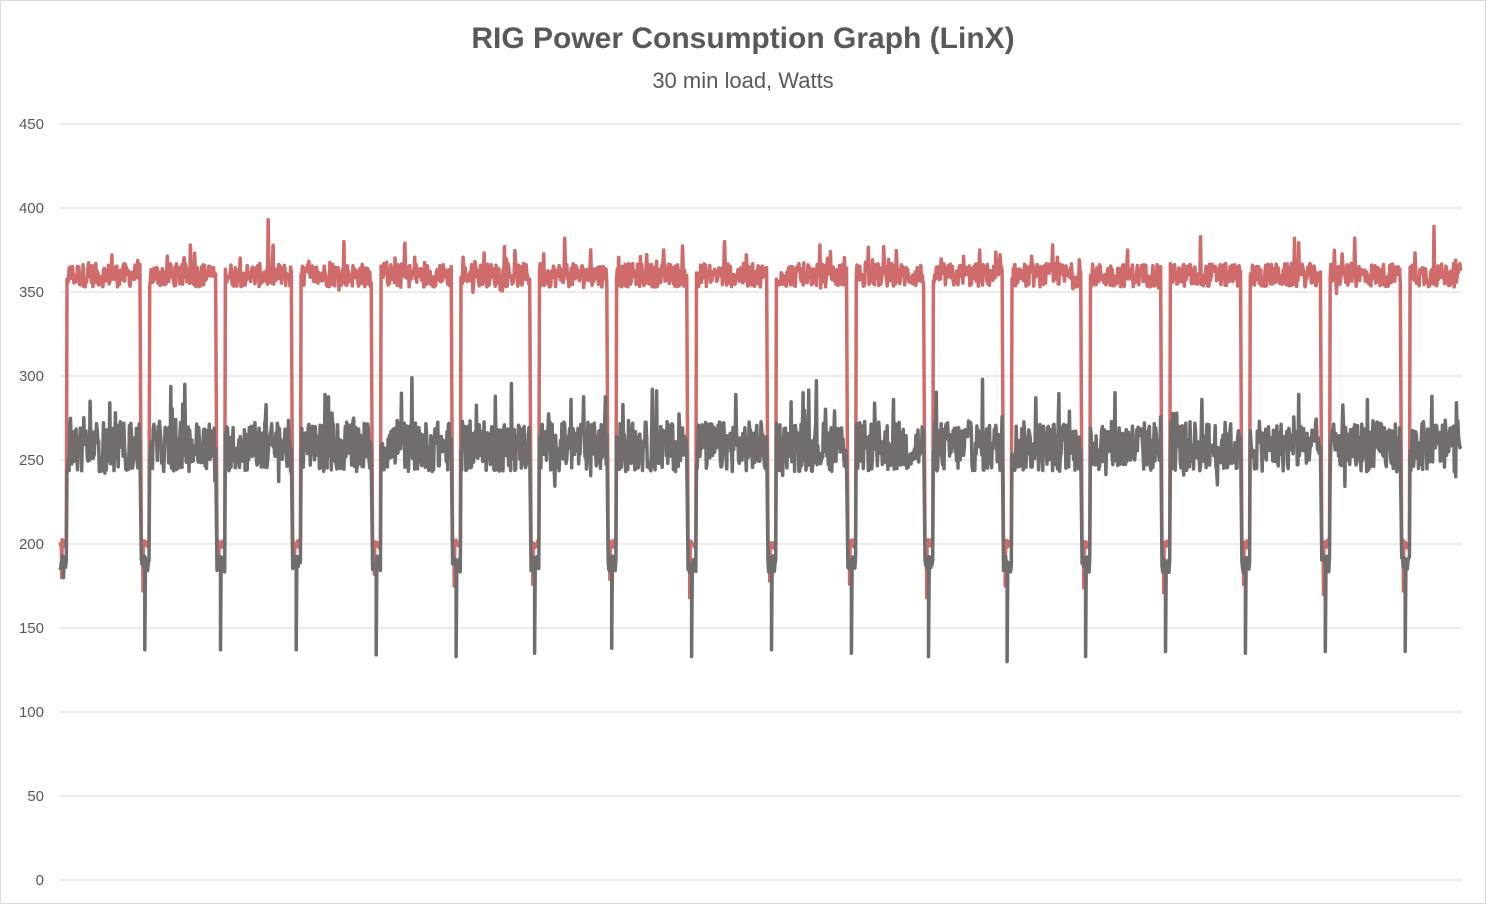 This screenshot has width=1486, height=904. Describe the element at coordinates (743, 38) in the screenshot. I see `chart-title: RIG Power Consumption Graph (LinX)` at that location.